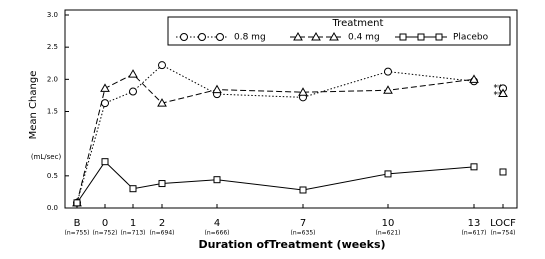 The image size is (545, 259). I want to click on legend-box, so click(339, 31).